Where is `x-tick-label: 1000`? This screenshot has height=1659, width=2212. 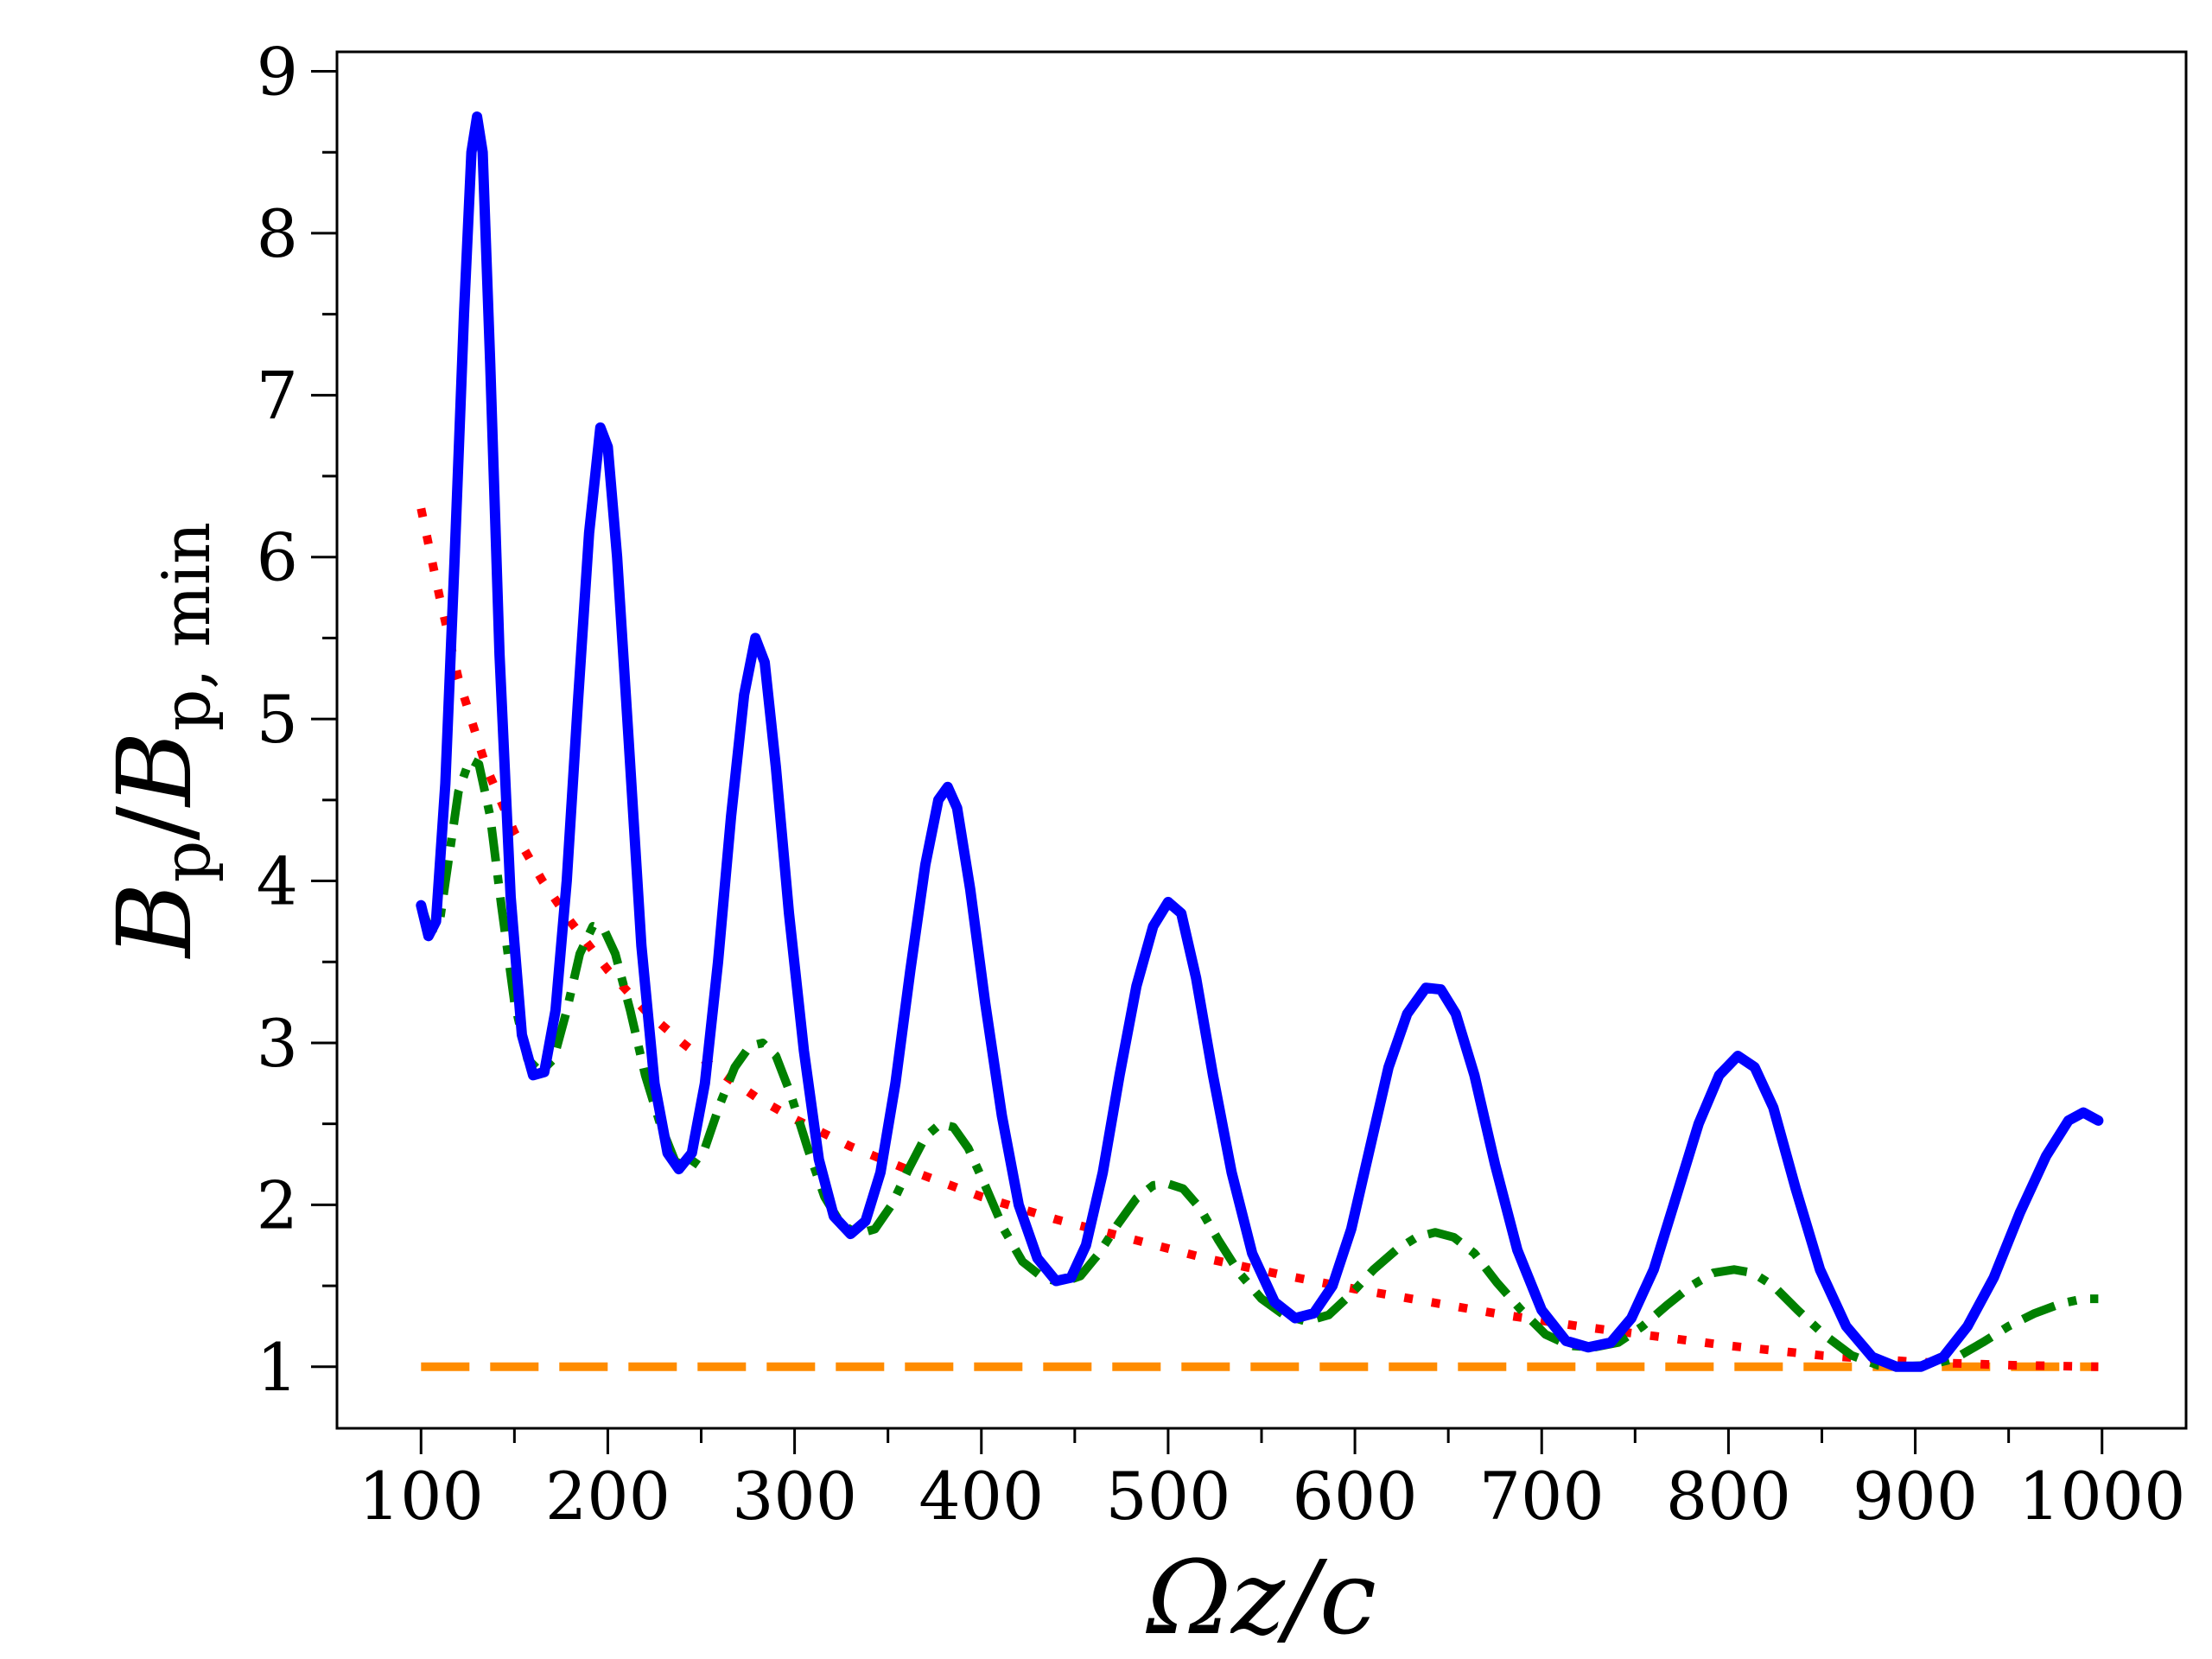 x-tick-label: 1000 is located at coordinates (2101, 1496).